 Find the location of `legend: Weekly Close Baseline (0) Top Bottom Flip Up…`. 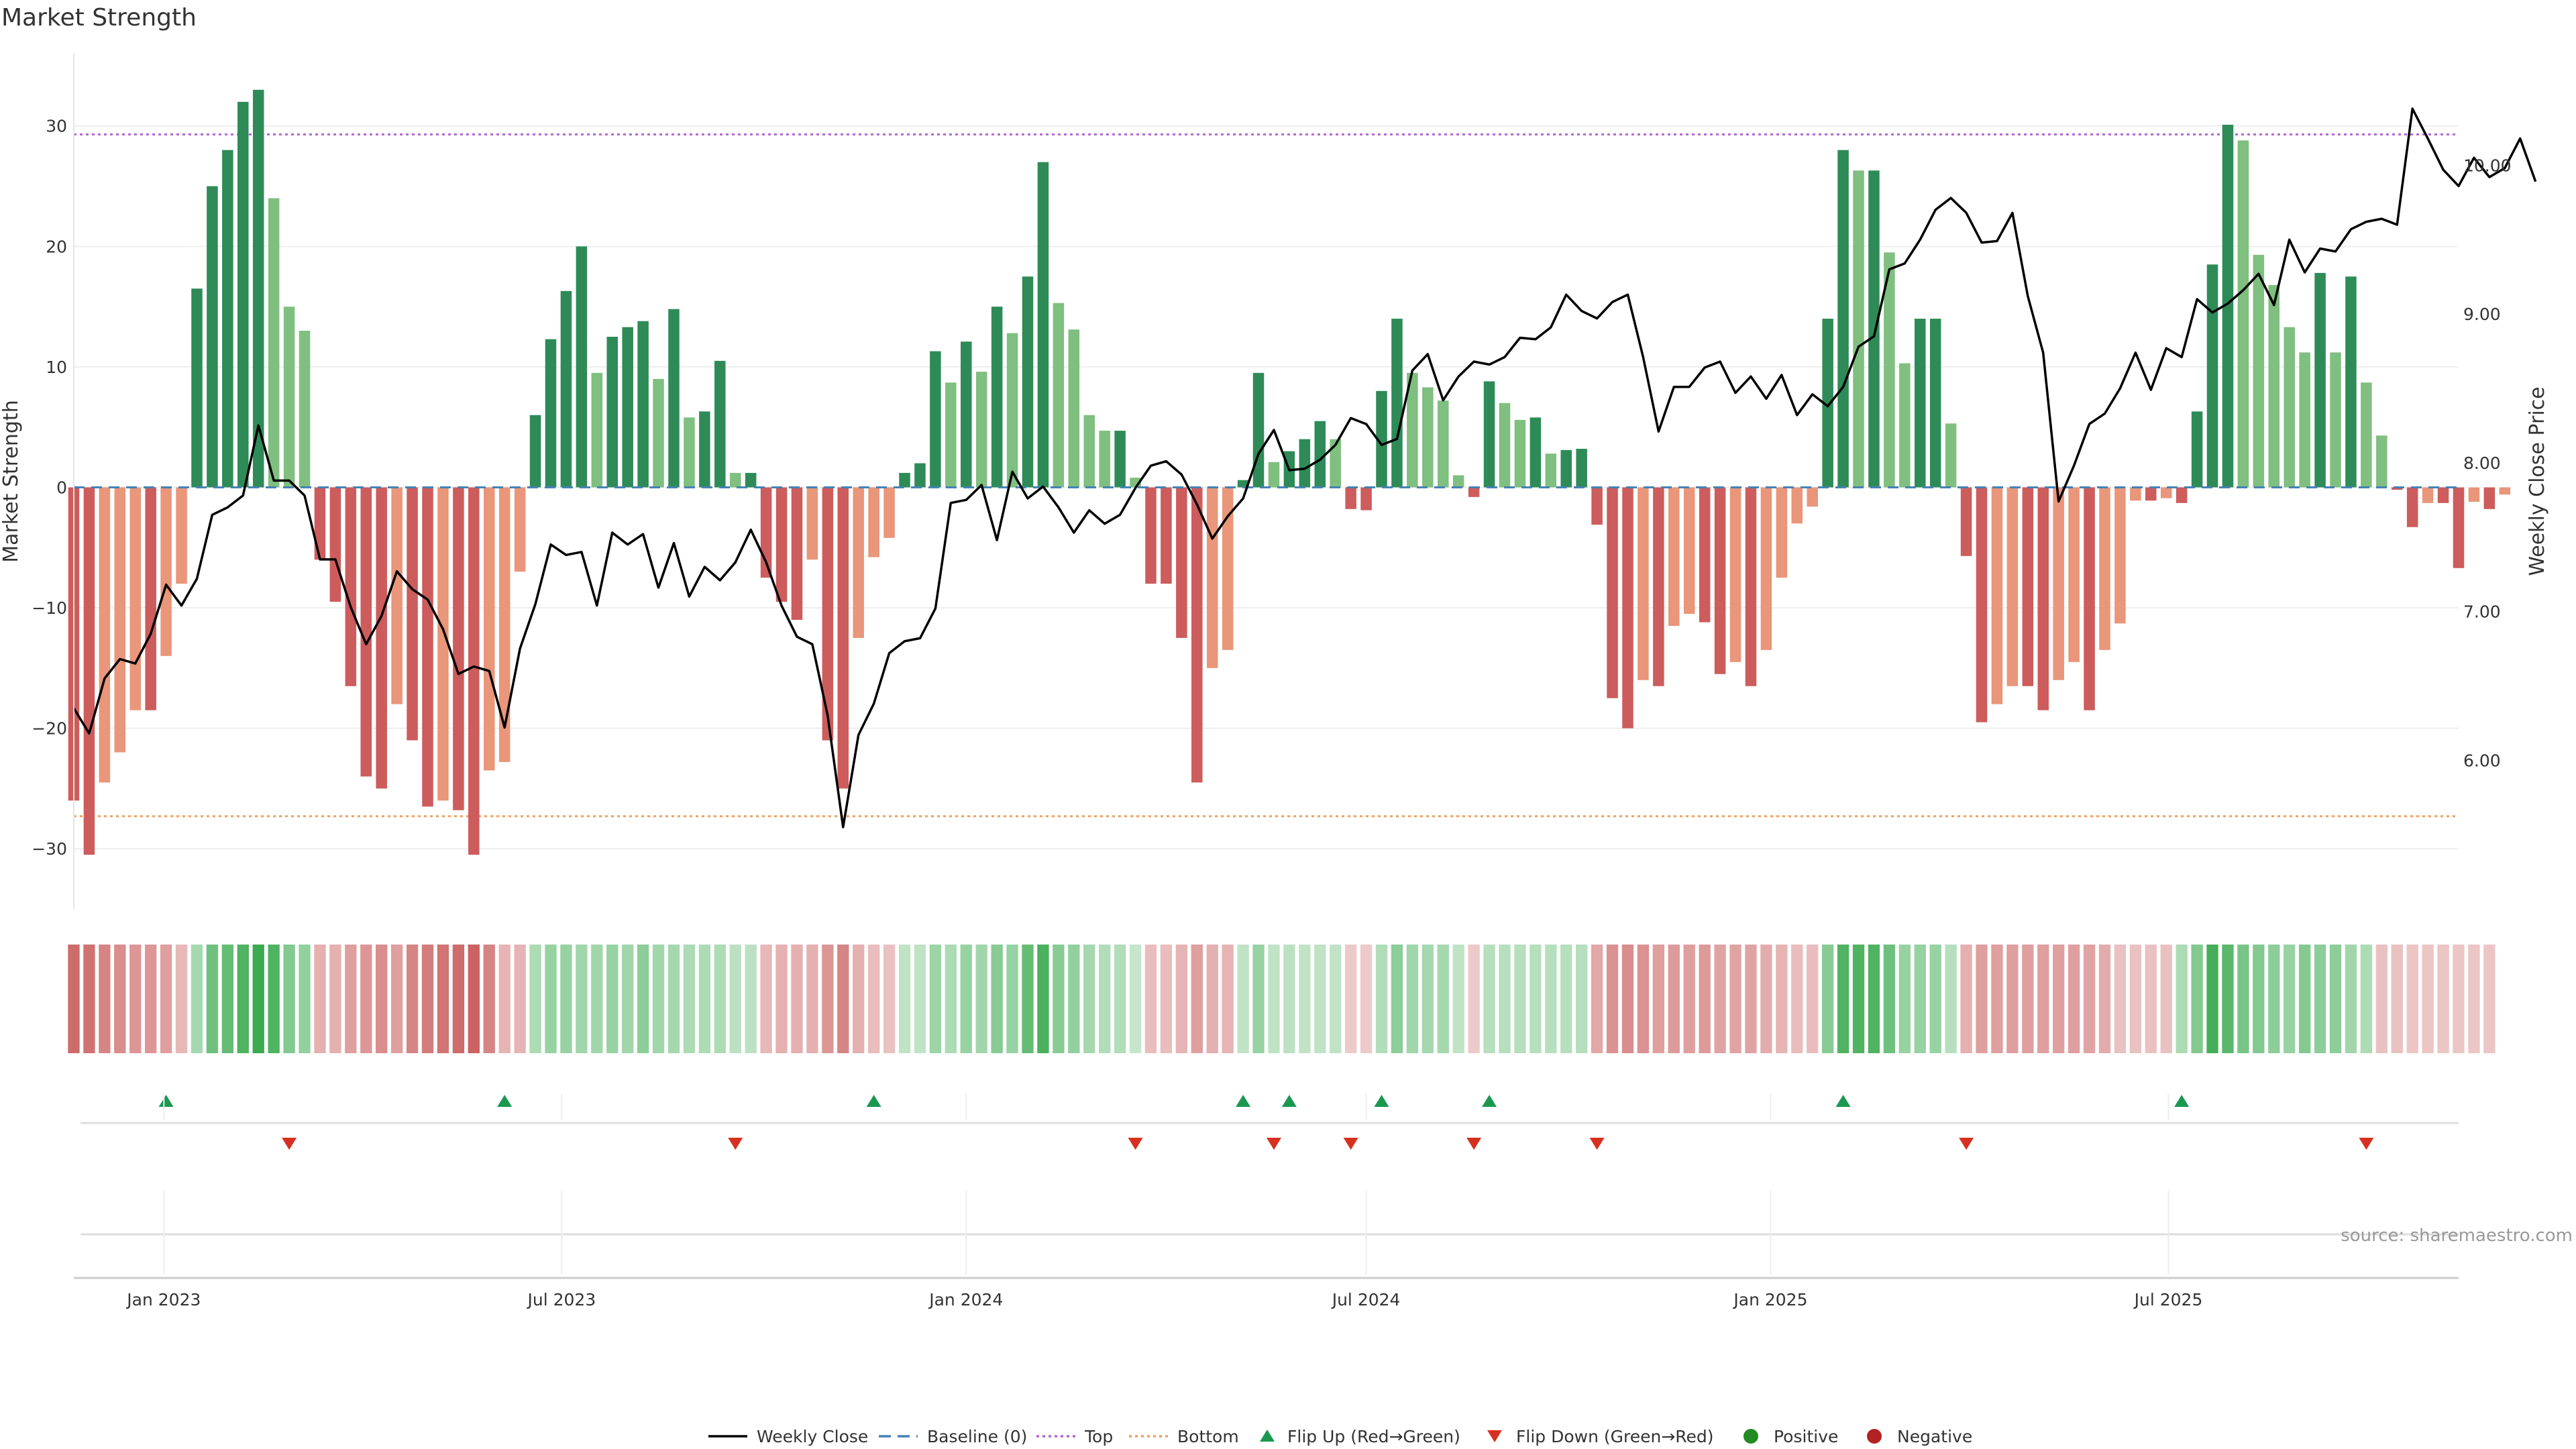

legend: Weekly Close Baseline (0) Top Bottom Flip Up… is located at coordinates (1340, 1436).